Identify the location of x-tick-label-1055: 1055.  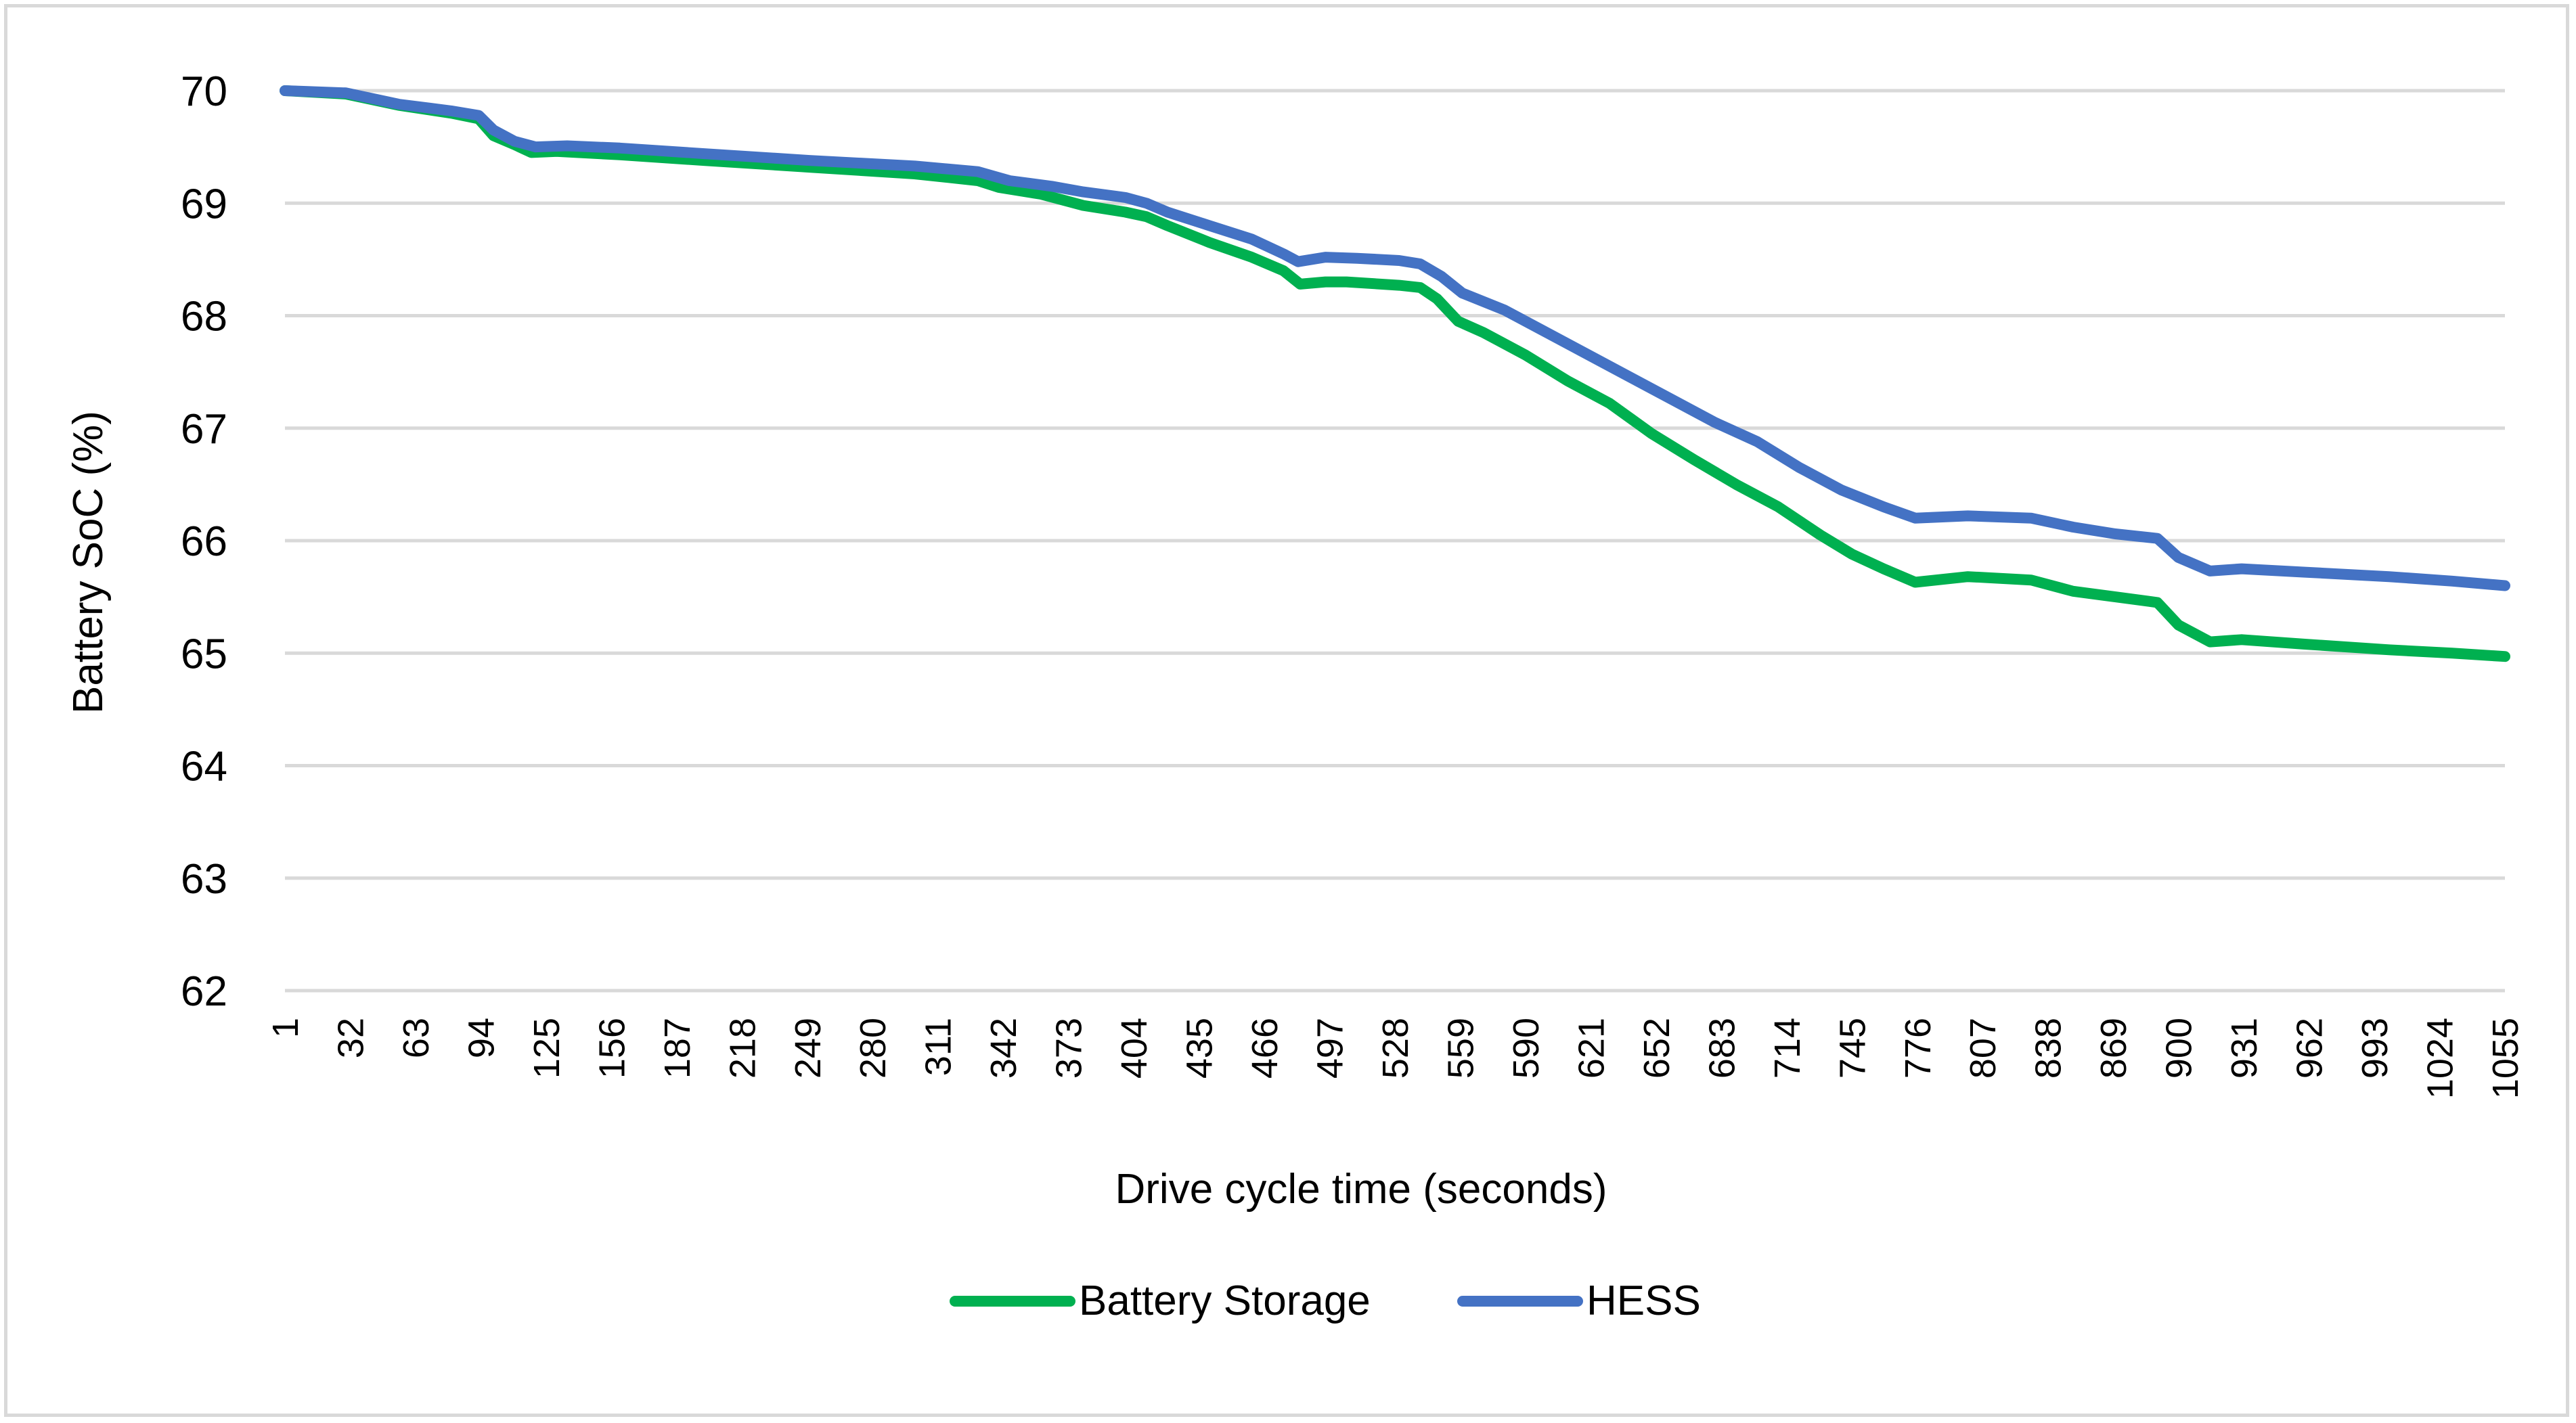
(2505, 1058).